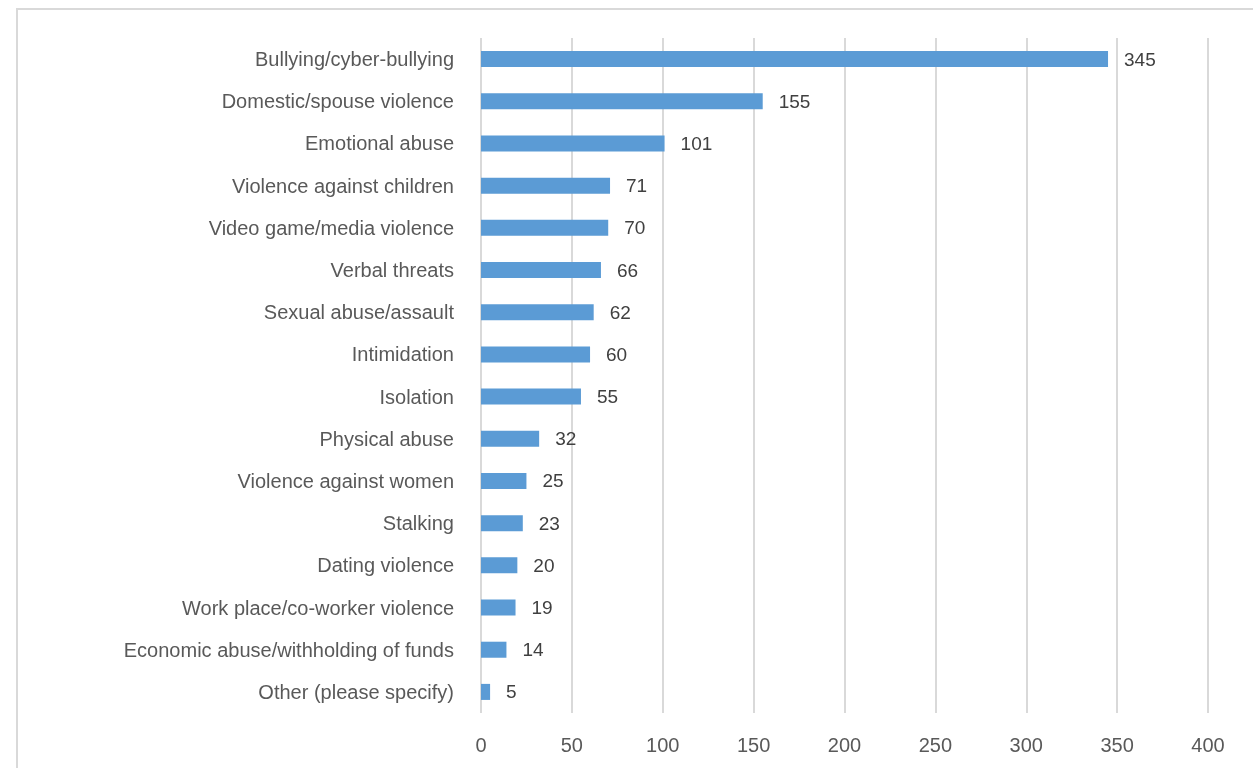 The image size is (1253, 768). Describe the element at coordinates (359, 312) in the screenshot. I see `y-tick-label: Sexual abuse/assault` at that location.